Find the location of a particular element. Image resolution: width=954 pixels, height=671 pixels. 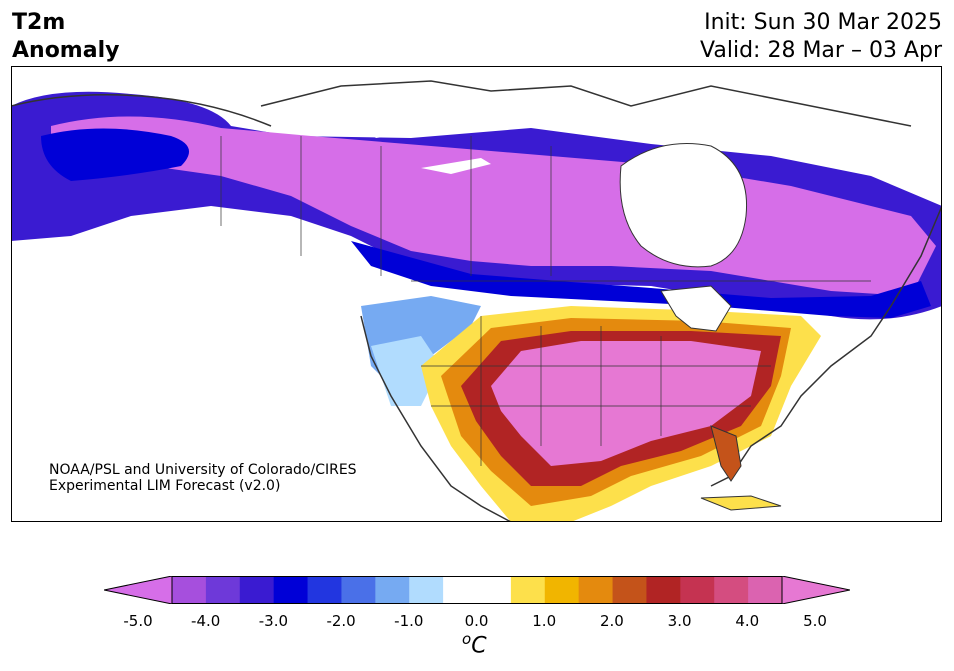

map-title: T2m Anomaly is located at coordinates (65, 37).